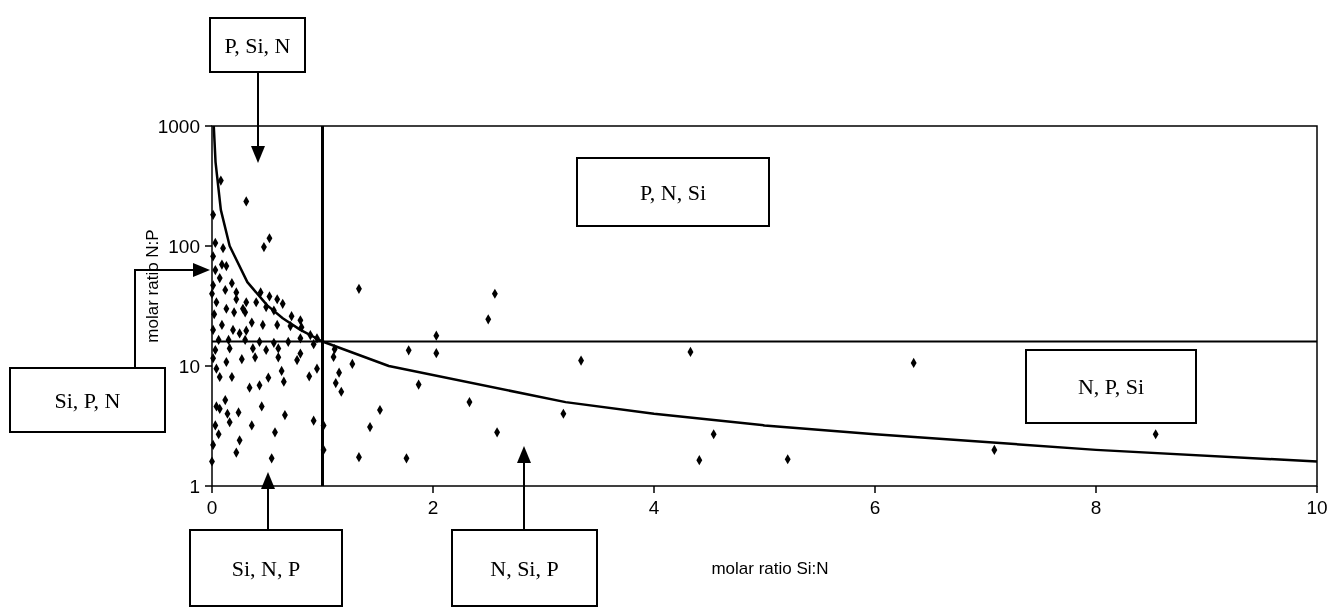  I want to click on x-axis-title: molar ratio Si:N, so click(770, 568).